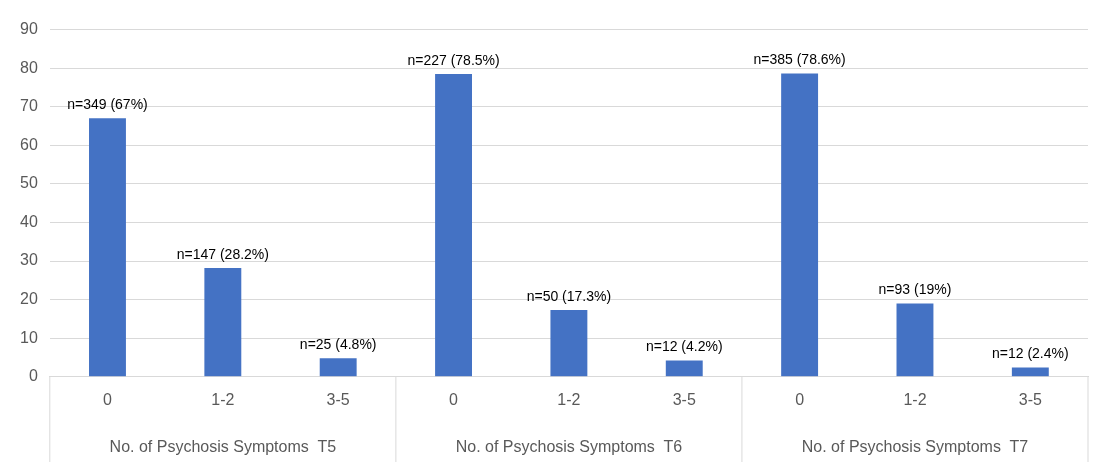 This screenshot has height=462, width=1104. What do you see at coordinates (222, 253) in the screenshot?
I see `data-label: n=147 (28.2%)` at bounding box center [222, 253].